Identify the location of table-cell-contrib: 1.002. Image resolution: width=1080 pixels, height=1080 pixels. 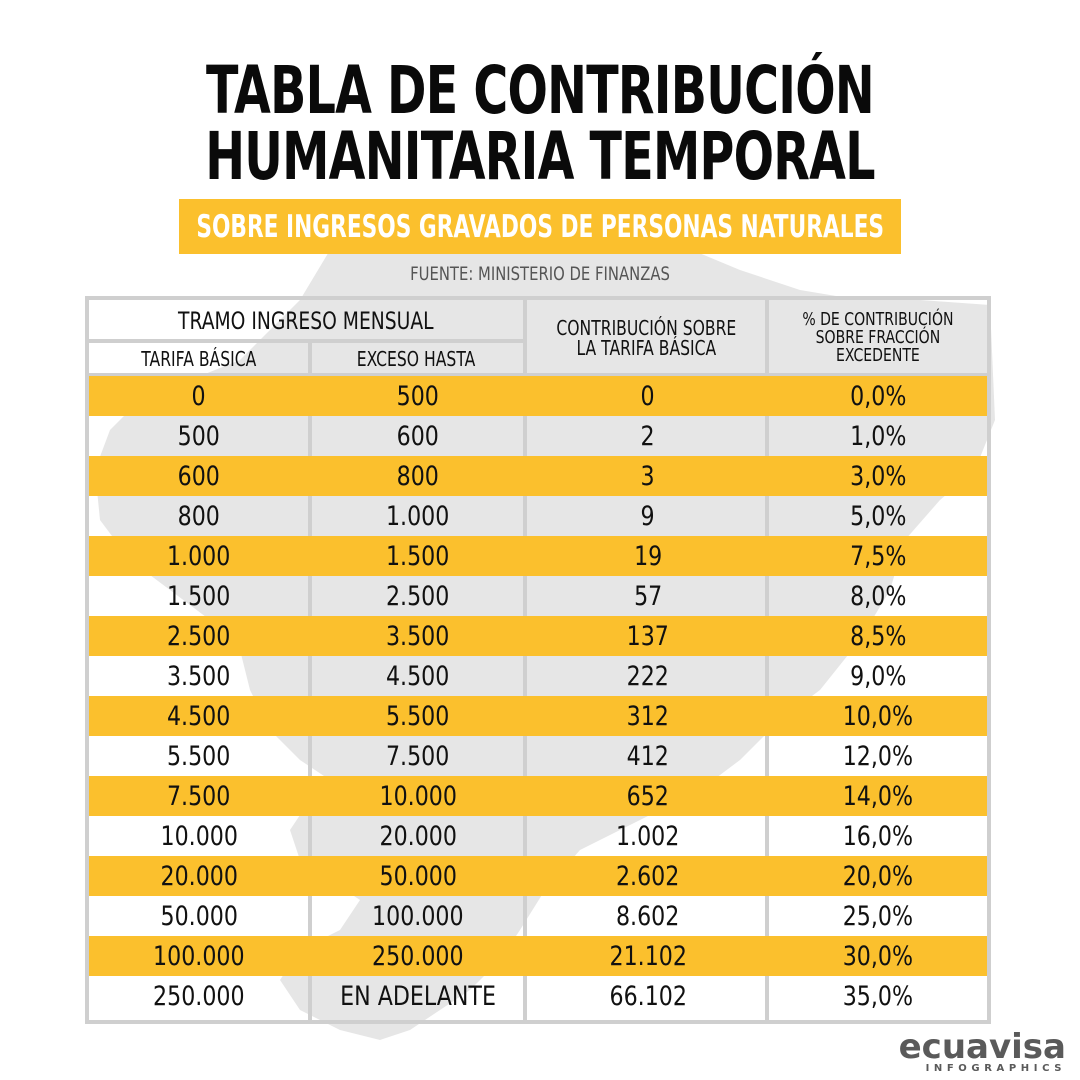
(648, 836).